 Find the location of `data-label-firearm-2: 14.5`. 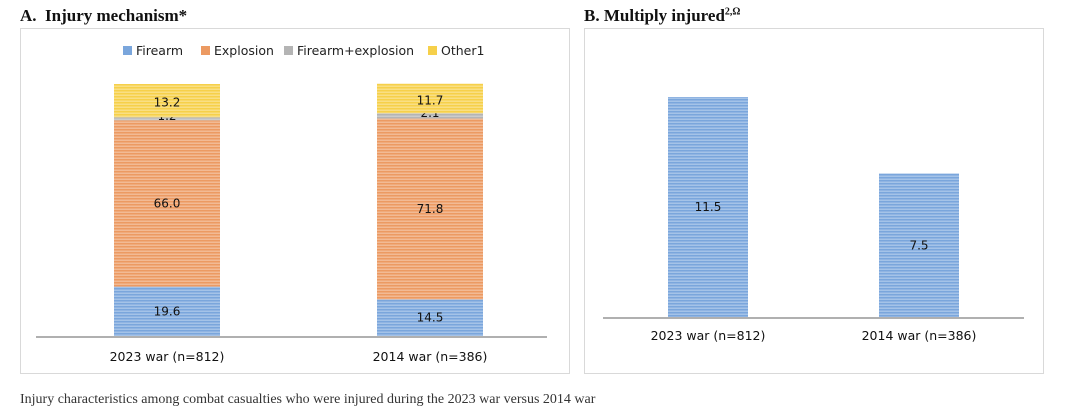

data-label-firearm-2: 14.5 is located at coordinates (430, 318).